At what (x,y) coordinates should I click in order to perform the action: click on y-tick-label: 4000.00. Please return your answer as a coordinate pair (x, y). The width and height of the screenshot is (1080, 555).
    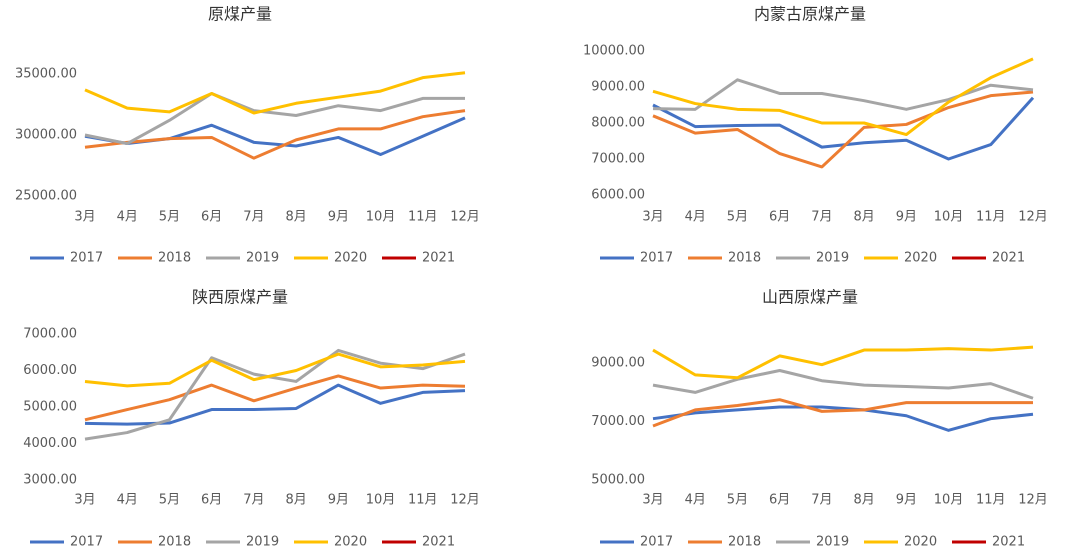
    Looking at the image, I should click on (50, 443).